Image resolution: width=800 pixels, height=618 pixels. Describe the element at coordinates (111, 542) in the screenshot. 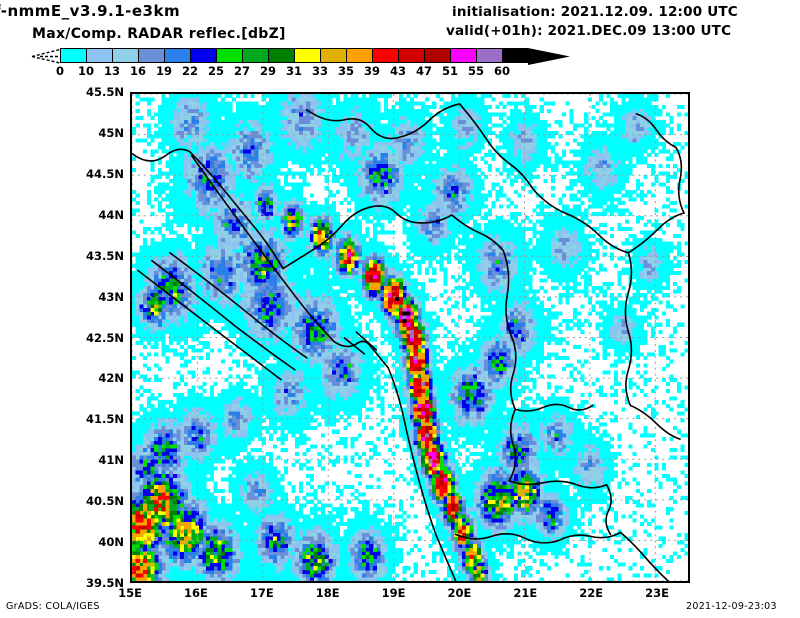

I see `latitude-tick: 40N` at that location.